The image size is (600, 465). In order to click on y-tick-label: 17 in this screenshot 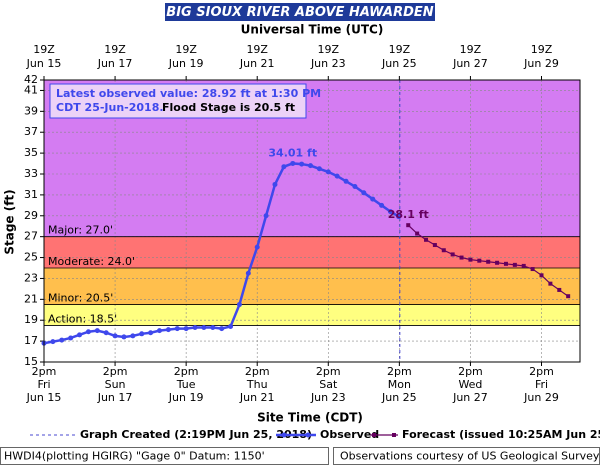, I will do `click(31, 340)`.